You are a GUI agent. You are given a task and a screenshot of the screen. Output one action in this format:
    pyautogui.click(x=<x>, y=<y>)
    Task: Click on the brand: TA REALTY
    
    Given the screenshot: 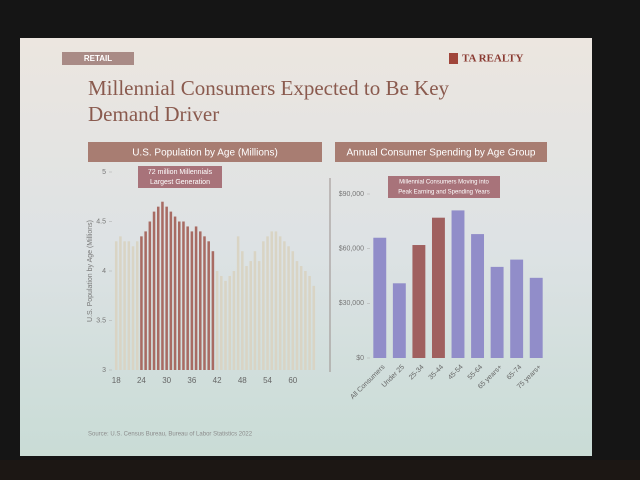 What is the action you would take?
    pyautogui.click(x=492, y=59)
    